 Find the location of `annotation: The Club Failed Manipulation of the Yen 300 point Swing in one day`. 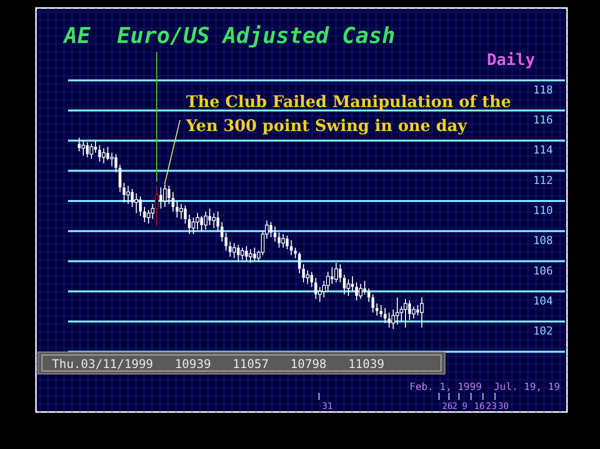

annotation: The Club Failed Manipulation of the Yen 300 point Swing in one day is located at coordinates (348, 113).